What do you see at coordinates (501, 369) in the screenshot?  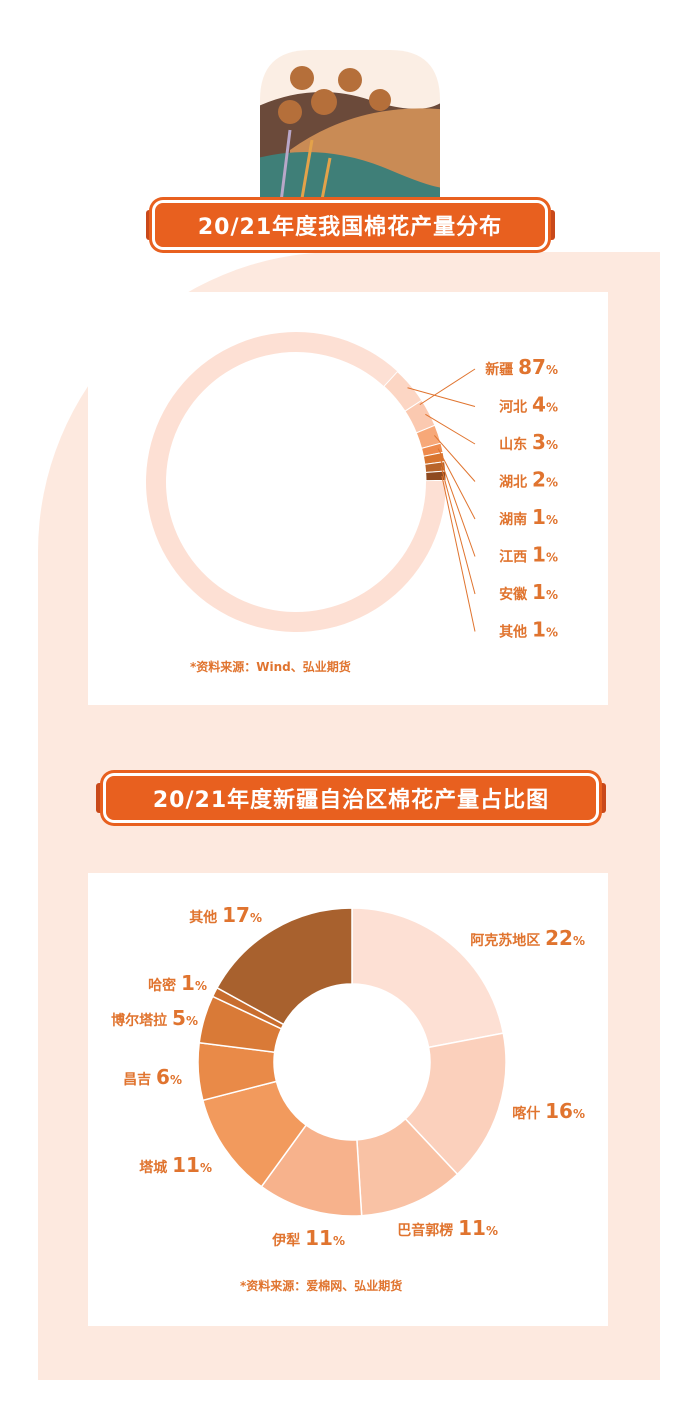 I see `chart1-item-0-name: 新疆` at bounding box center [501, 369].